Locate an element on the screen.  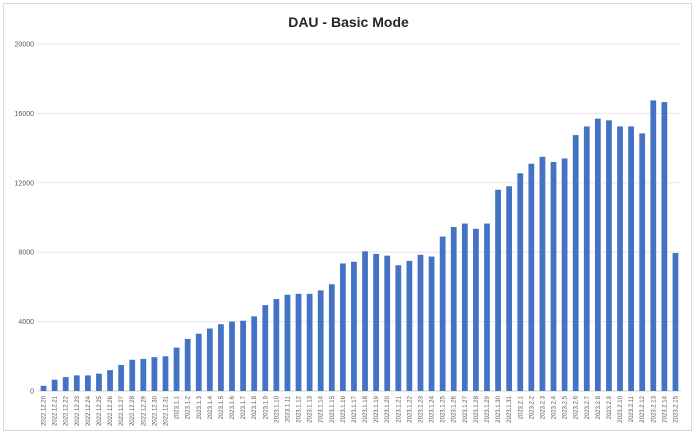
x-tick-label: 2023.1.6 is located at coordinates (233, 407).